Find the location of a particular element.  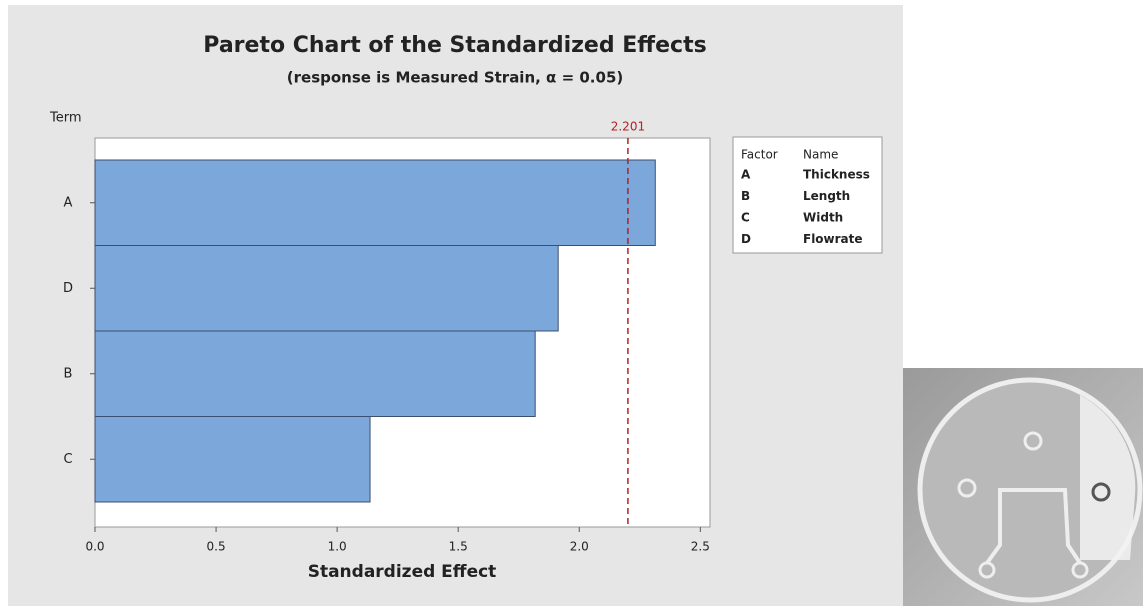

legend-cell: Width is located at coordinates (823, 218).